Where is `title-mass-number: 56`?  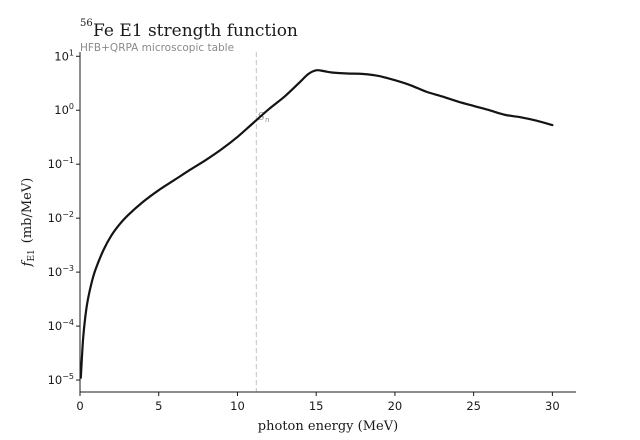 title-mass-number: 56 is located at coordinates (86, 23).